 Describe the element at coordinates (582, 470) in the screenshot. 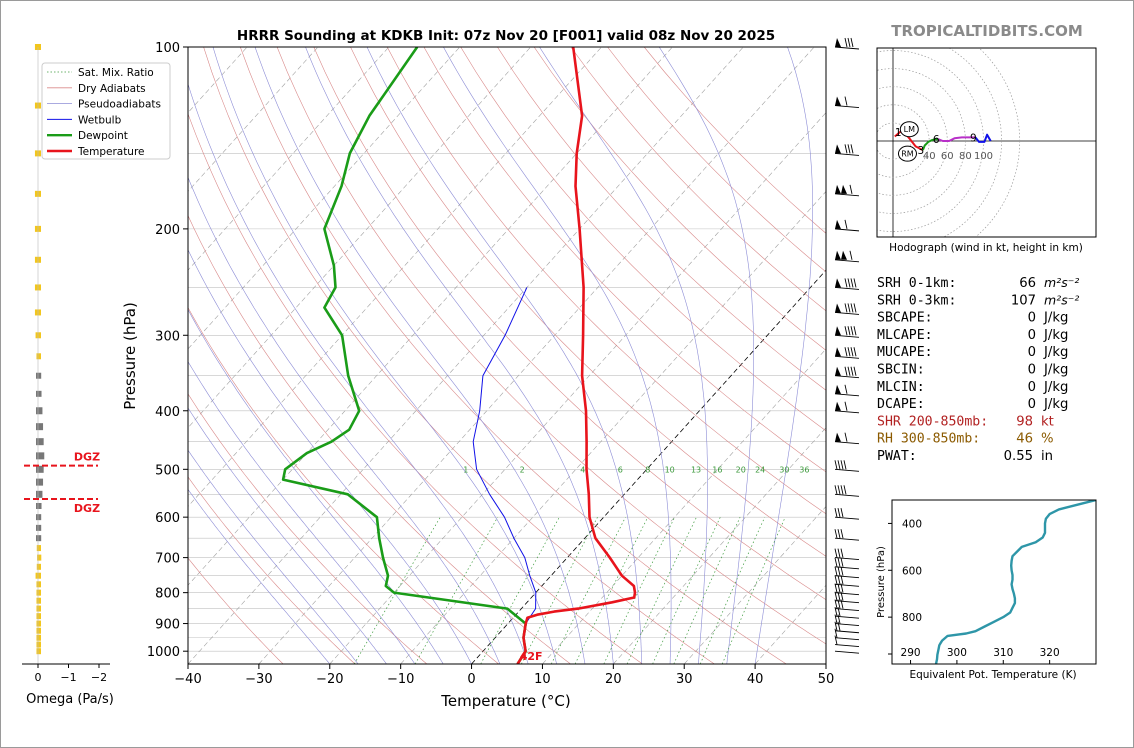

I see `mixing-ratio-label: 4` at that location.